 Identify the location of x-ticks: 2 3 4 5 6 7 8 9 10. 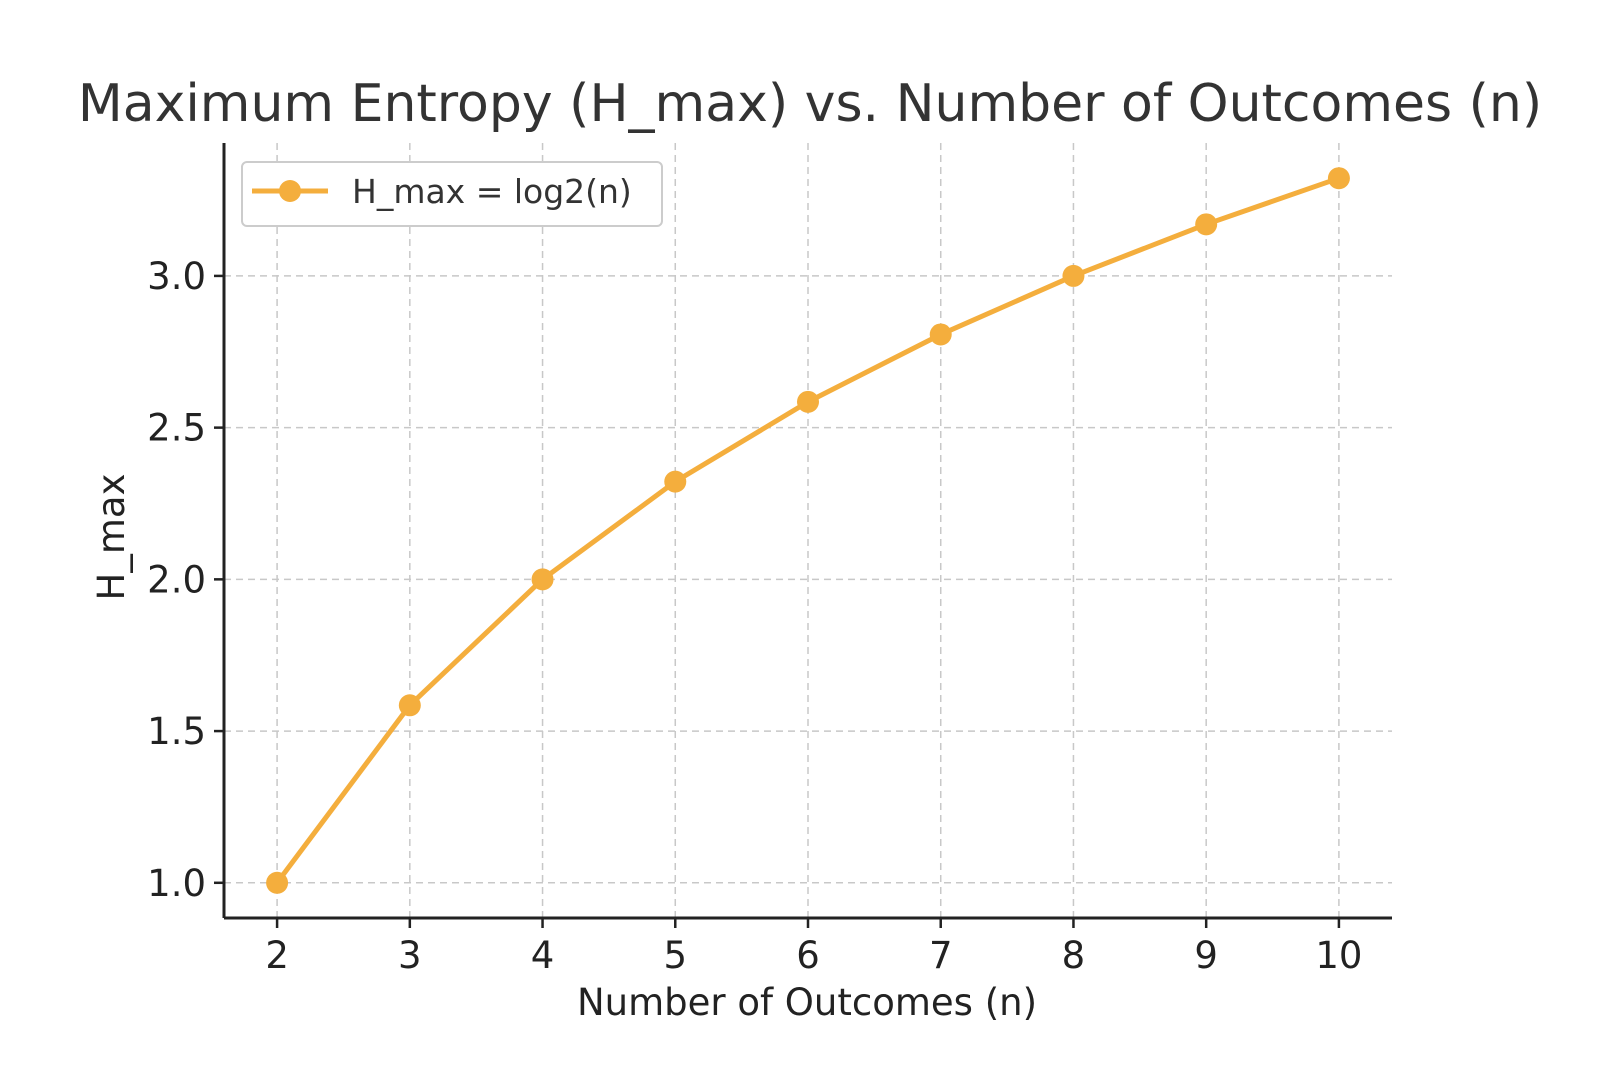
(813, 947).